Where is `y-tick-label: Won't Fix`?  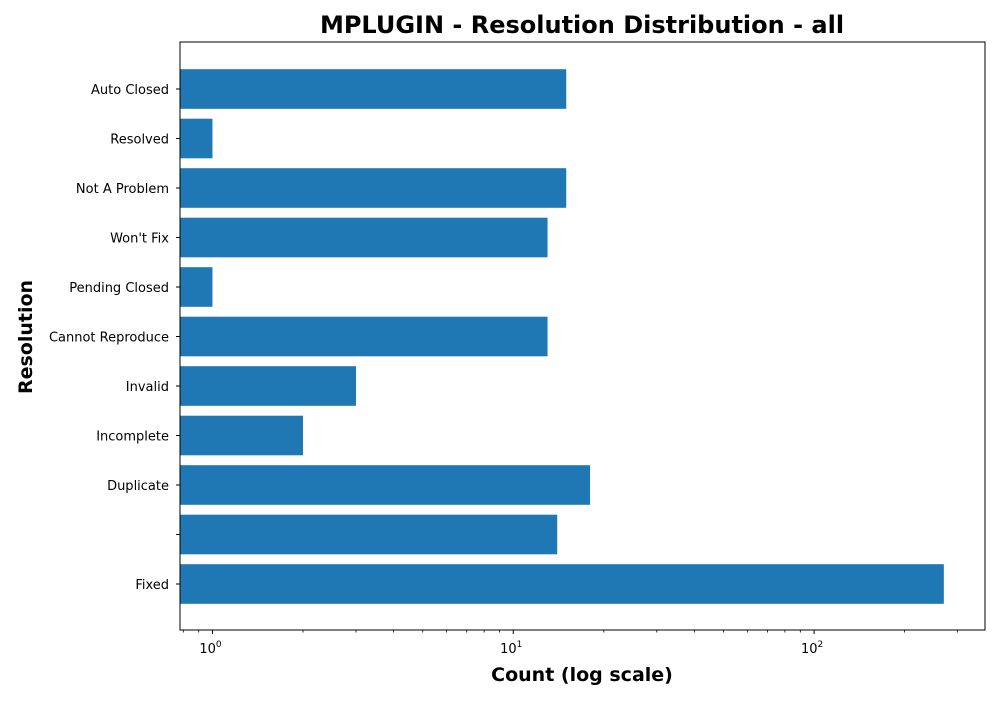
y-tick-label: Won't Fix is located at coordinates (139, 239).